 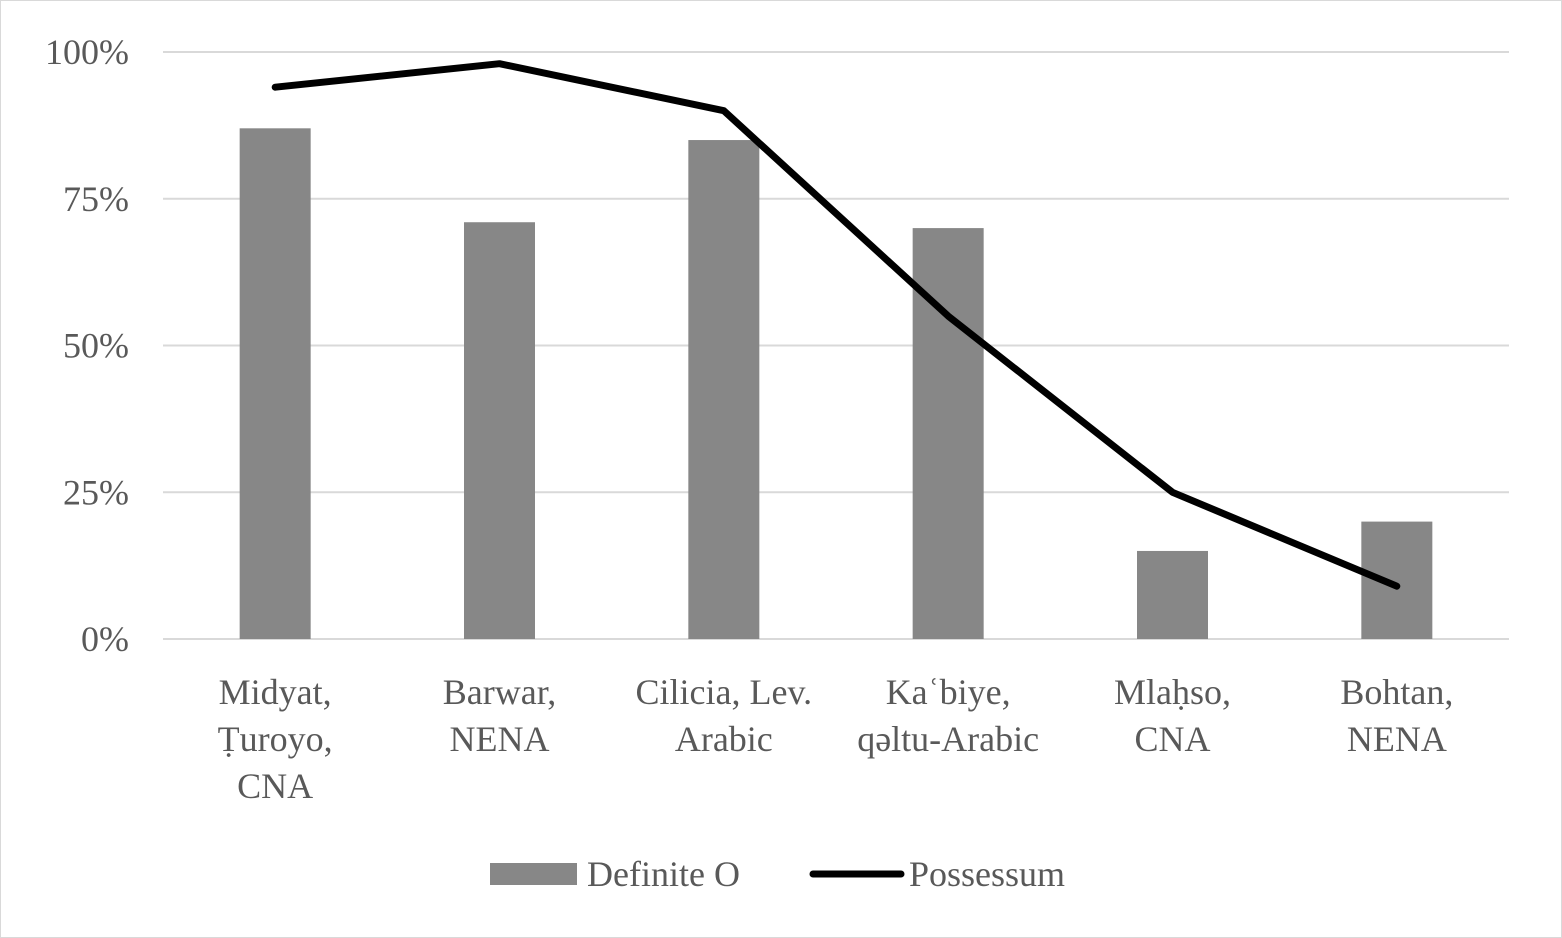 What do you see at coordinates (96, 199) in the screenshot?
I see `y-tick-label-3: 75%` at bounding box center [96, 199].